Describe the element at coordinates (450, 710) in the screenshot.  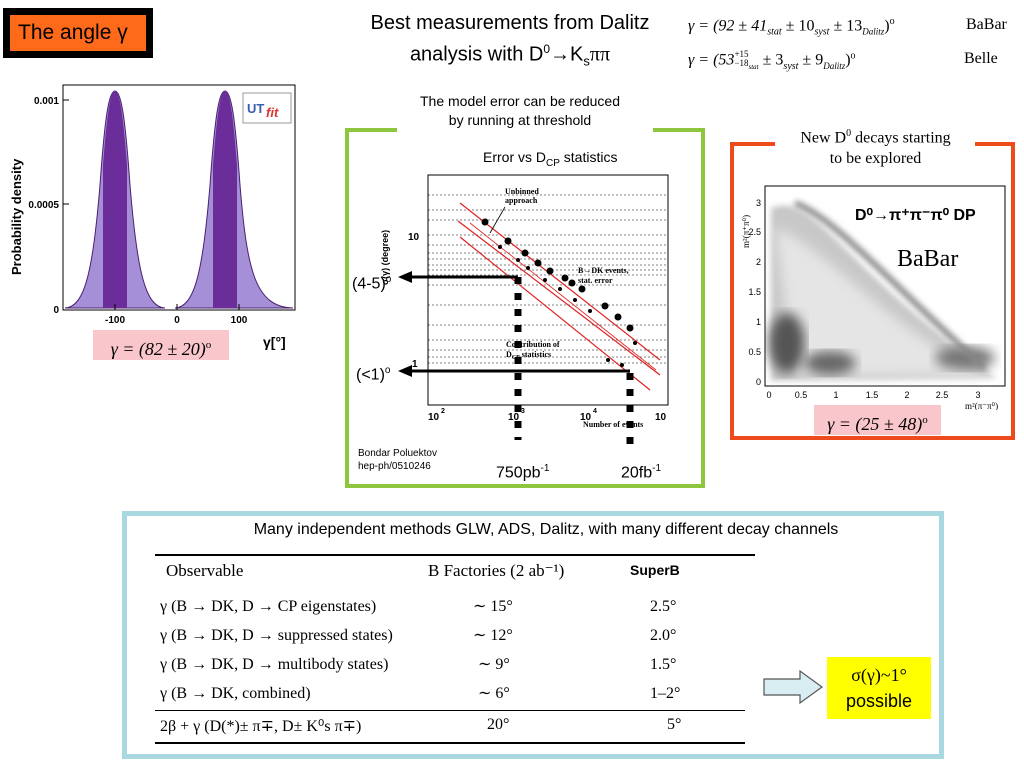
I see `table-mid-rule` at that location.